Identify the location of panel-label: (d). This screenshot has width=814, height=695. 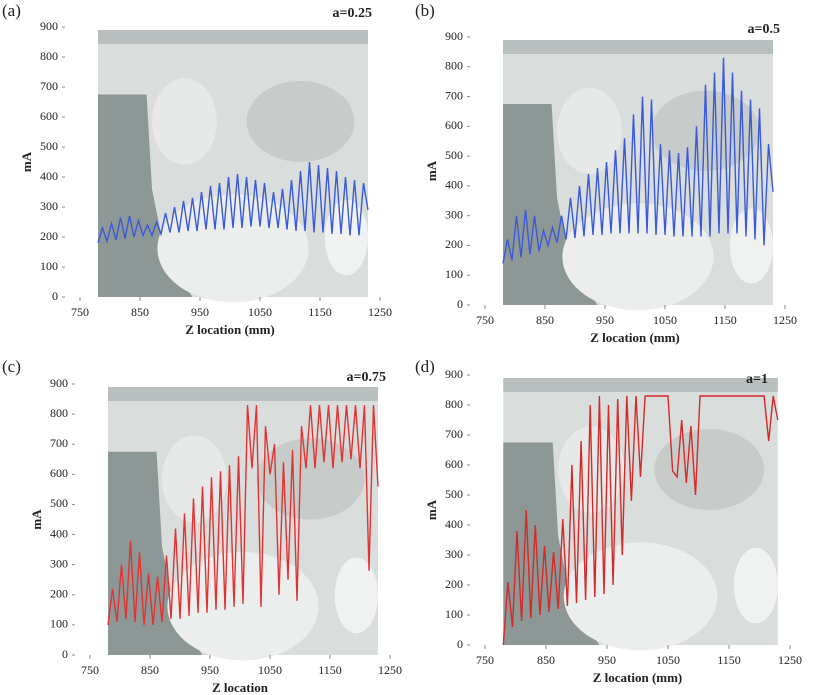
(425, 366).